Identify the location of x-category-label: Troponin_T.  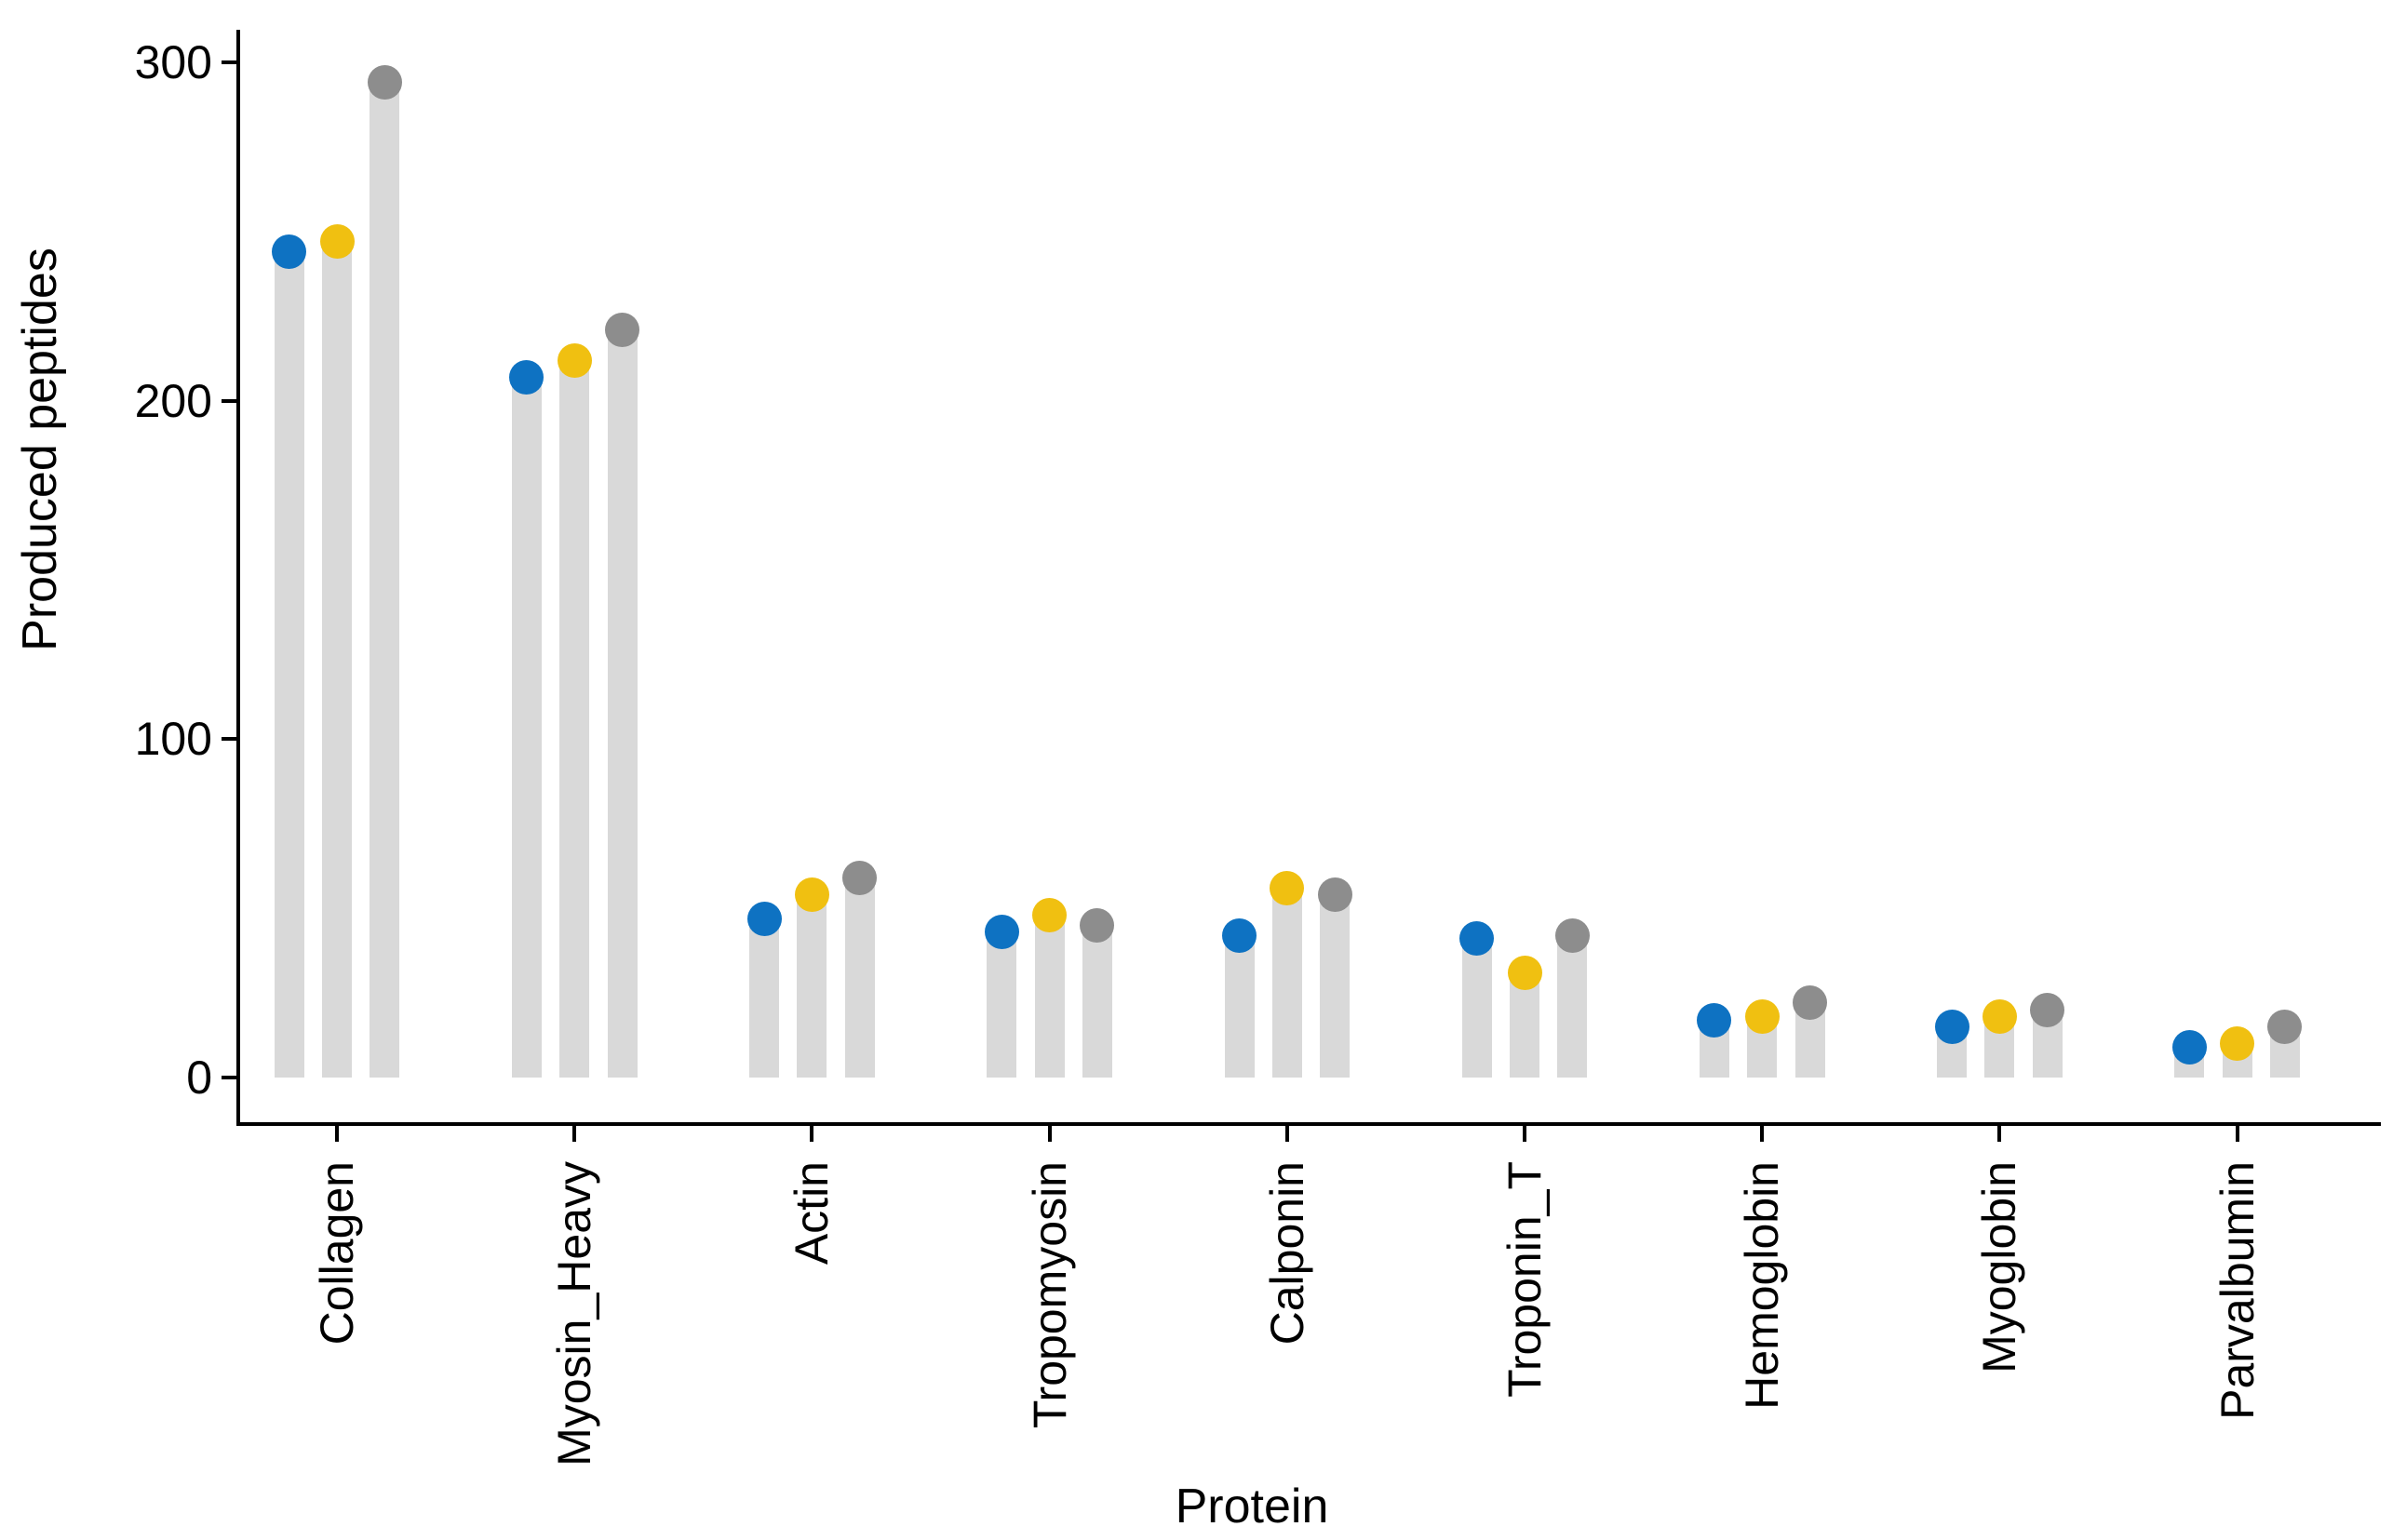
(1525, 1279).